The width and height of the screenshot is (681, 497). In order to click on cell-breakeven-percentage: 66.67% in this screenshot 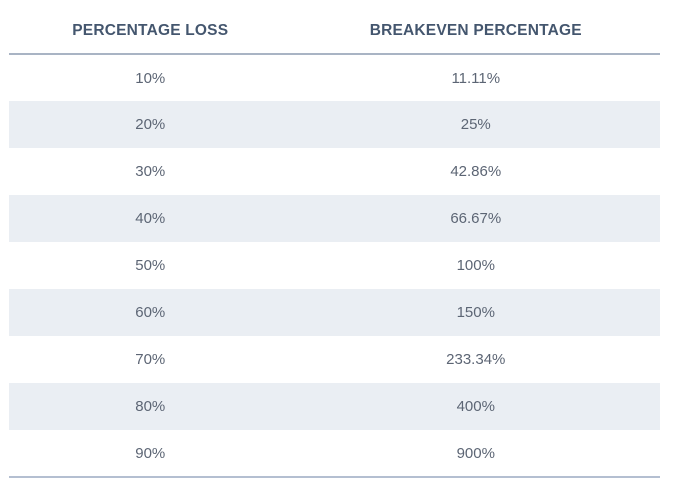, I will do `click(476, 218)`.